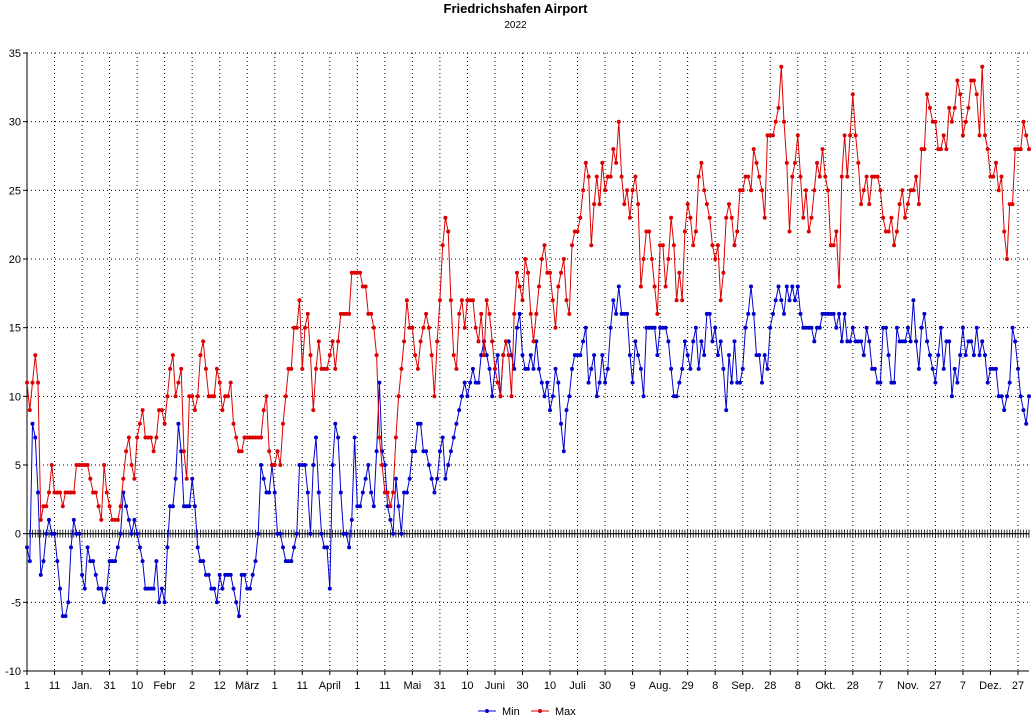  Describe the element at coordinates (15, 191) in the screenshot. I see `y-tick-label: 25` at that location.